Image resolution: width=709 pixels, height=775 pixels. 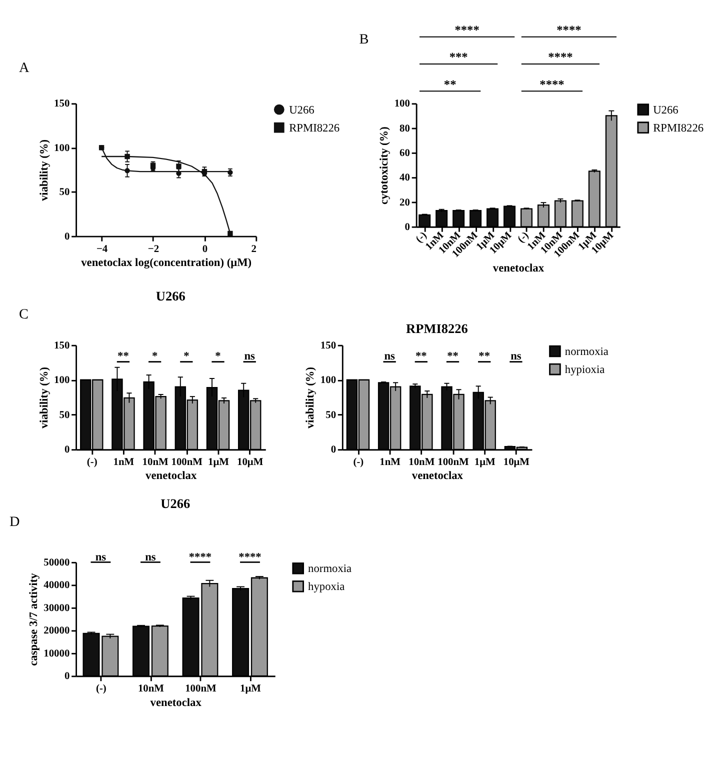 What do you see at coordinates (253, 249) in the screenshot?
I see `x-tick-label: 2` at bounding box center [253, 249].